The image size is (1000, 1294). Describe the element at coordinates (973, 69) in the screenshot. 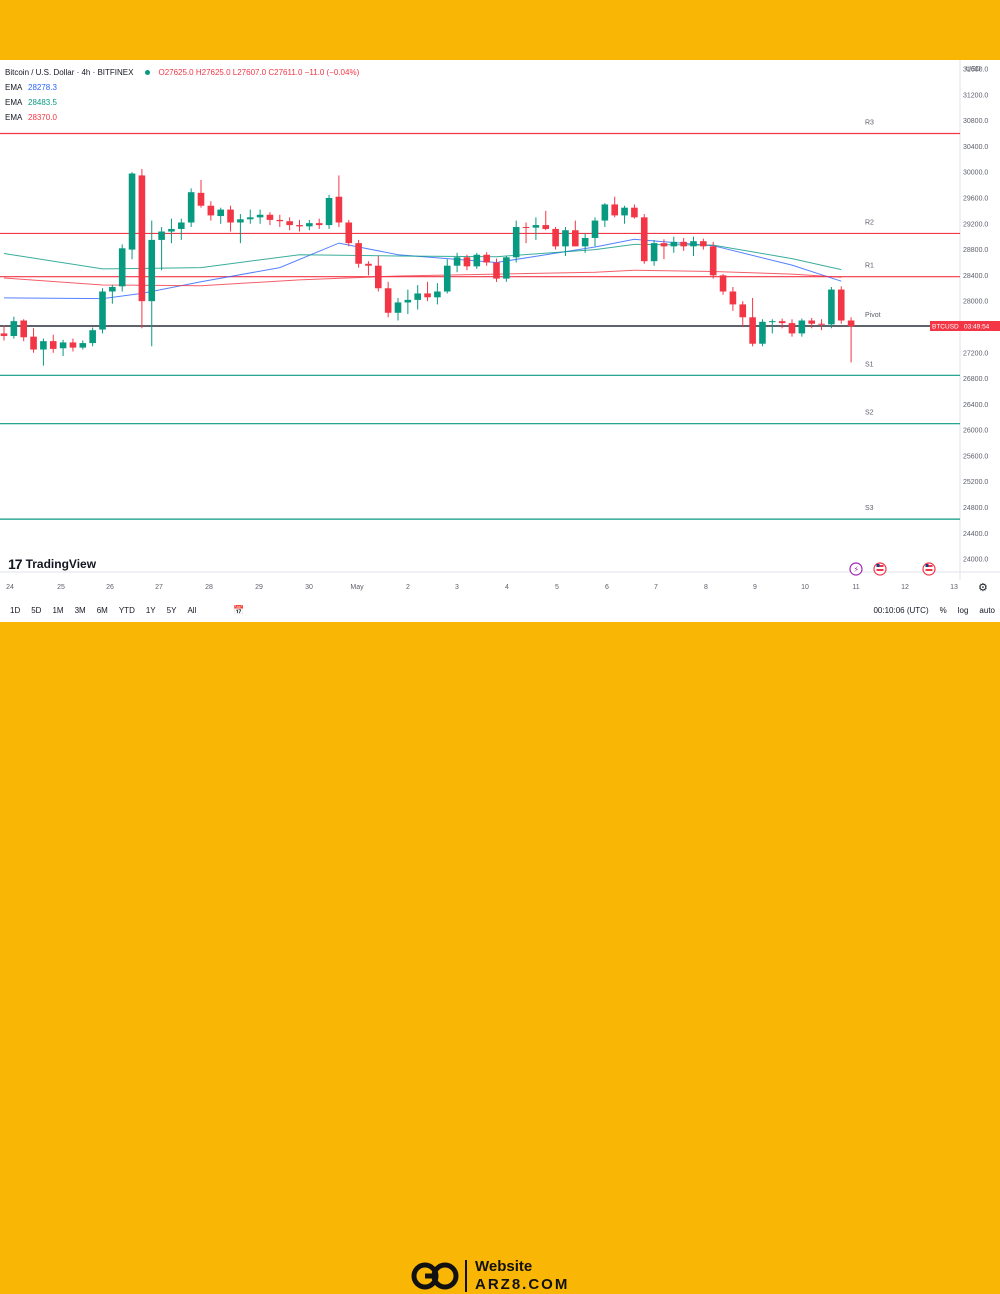

I see `currency-label: USD` at that location.